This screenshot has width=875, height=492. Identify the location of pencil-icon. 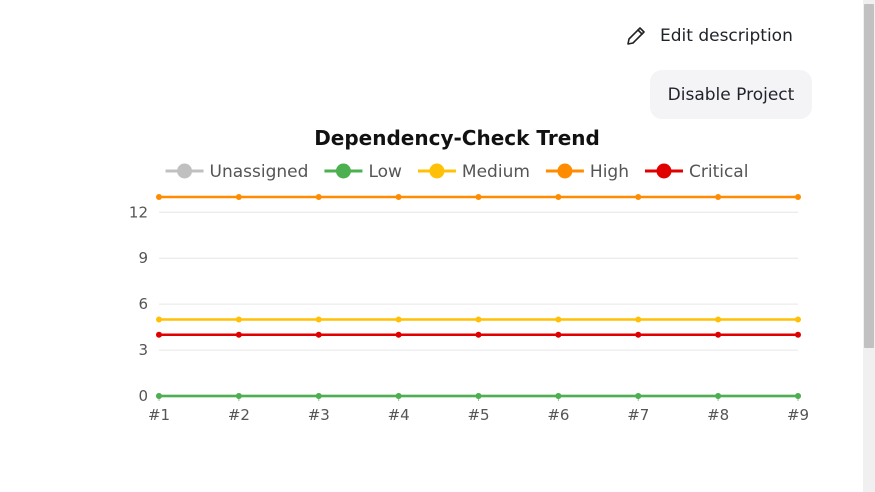
(636, 36).